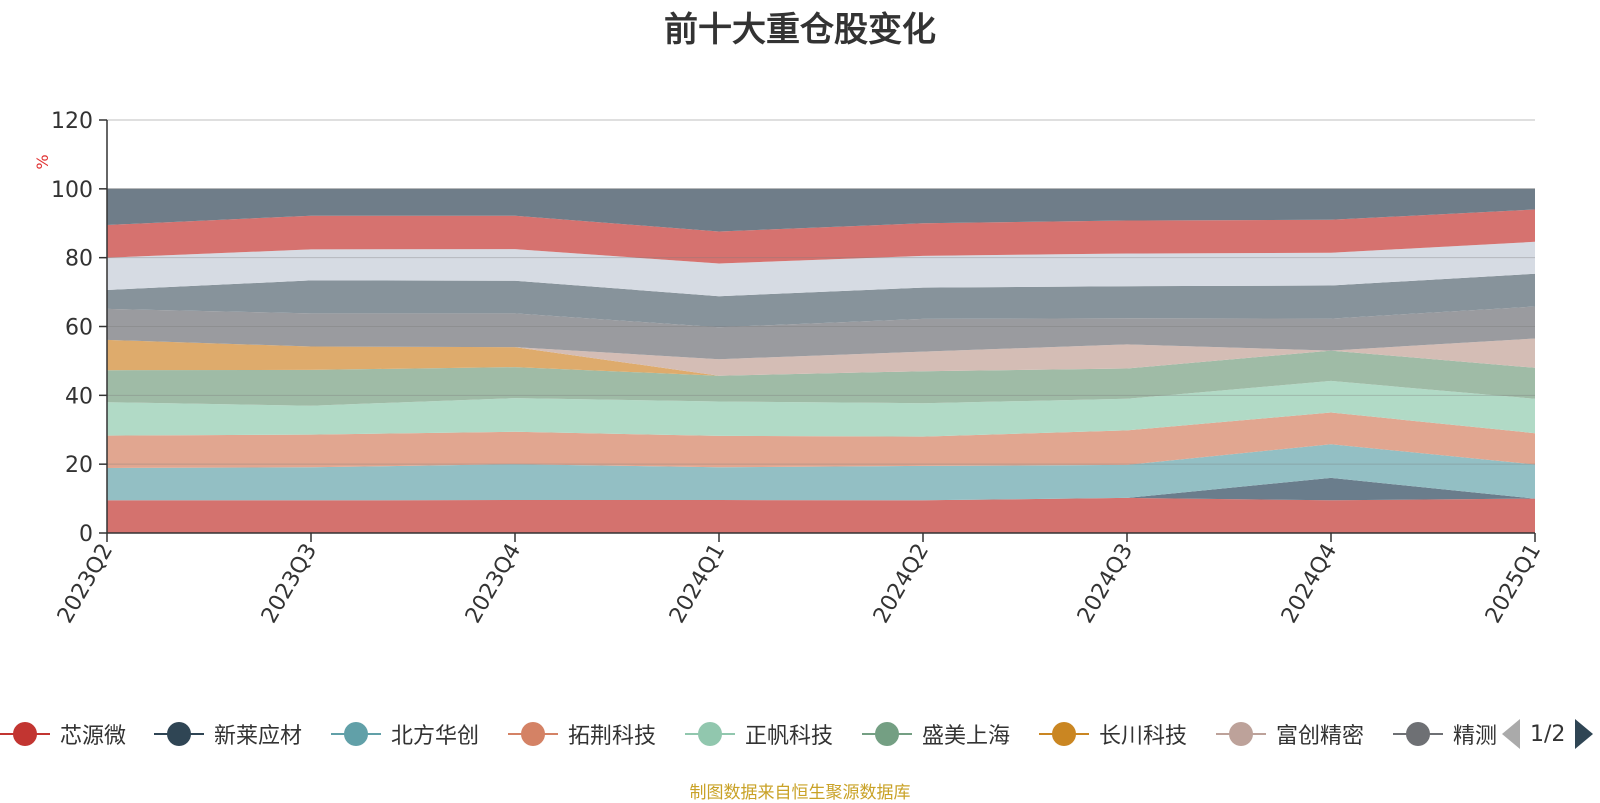 This screenshot has height=803, width=1600. What do you see at coordinates (85, 584) in the screenshot?
I see `x-tick-label: 2023Q2` at bounding box center [85, 584].